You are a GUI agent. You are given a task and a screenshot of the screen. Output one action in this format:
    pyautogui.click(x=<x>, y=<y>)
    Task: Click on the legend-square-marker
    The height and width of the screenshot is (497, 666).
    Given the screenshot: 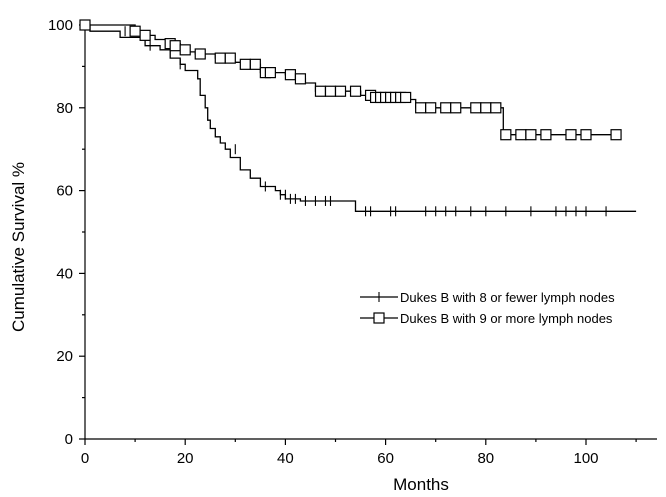 What is the action you would take?
    pyautogui.click(x=379, y=318)
    